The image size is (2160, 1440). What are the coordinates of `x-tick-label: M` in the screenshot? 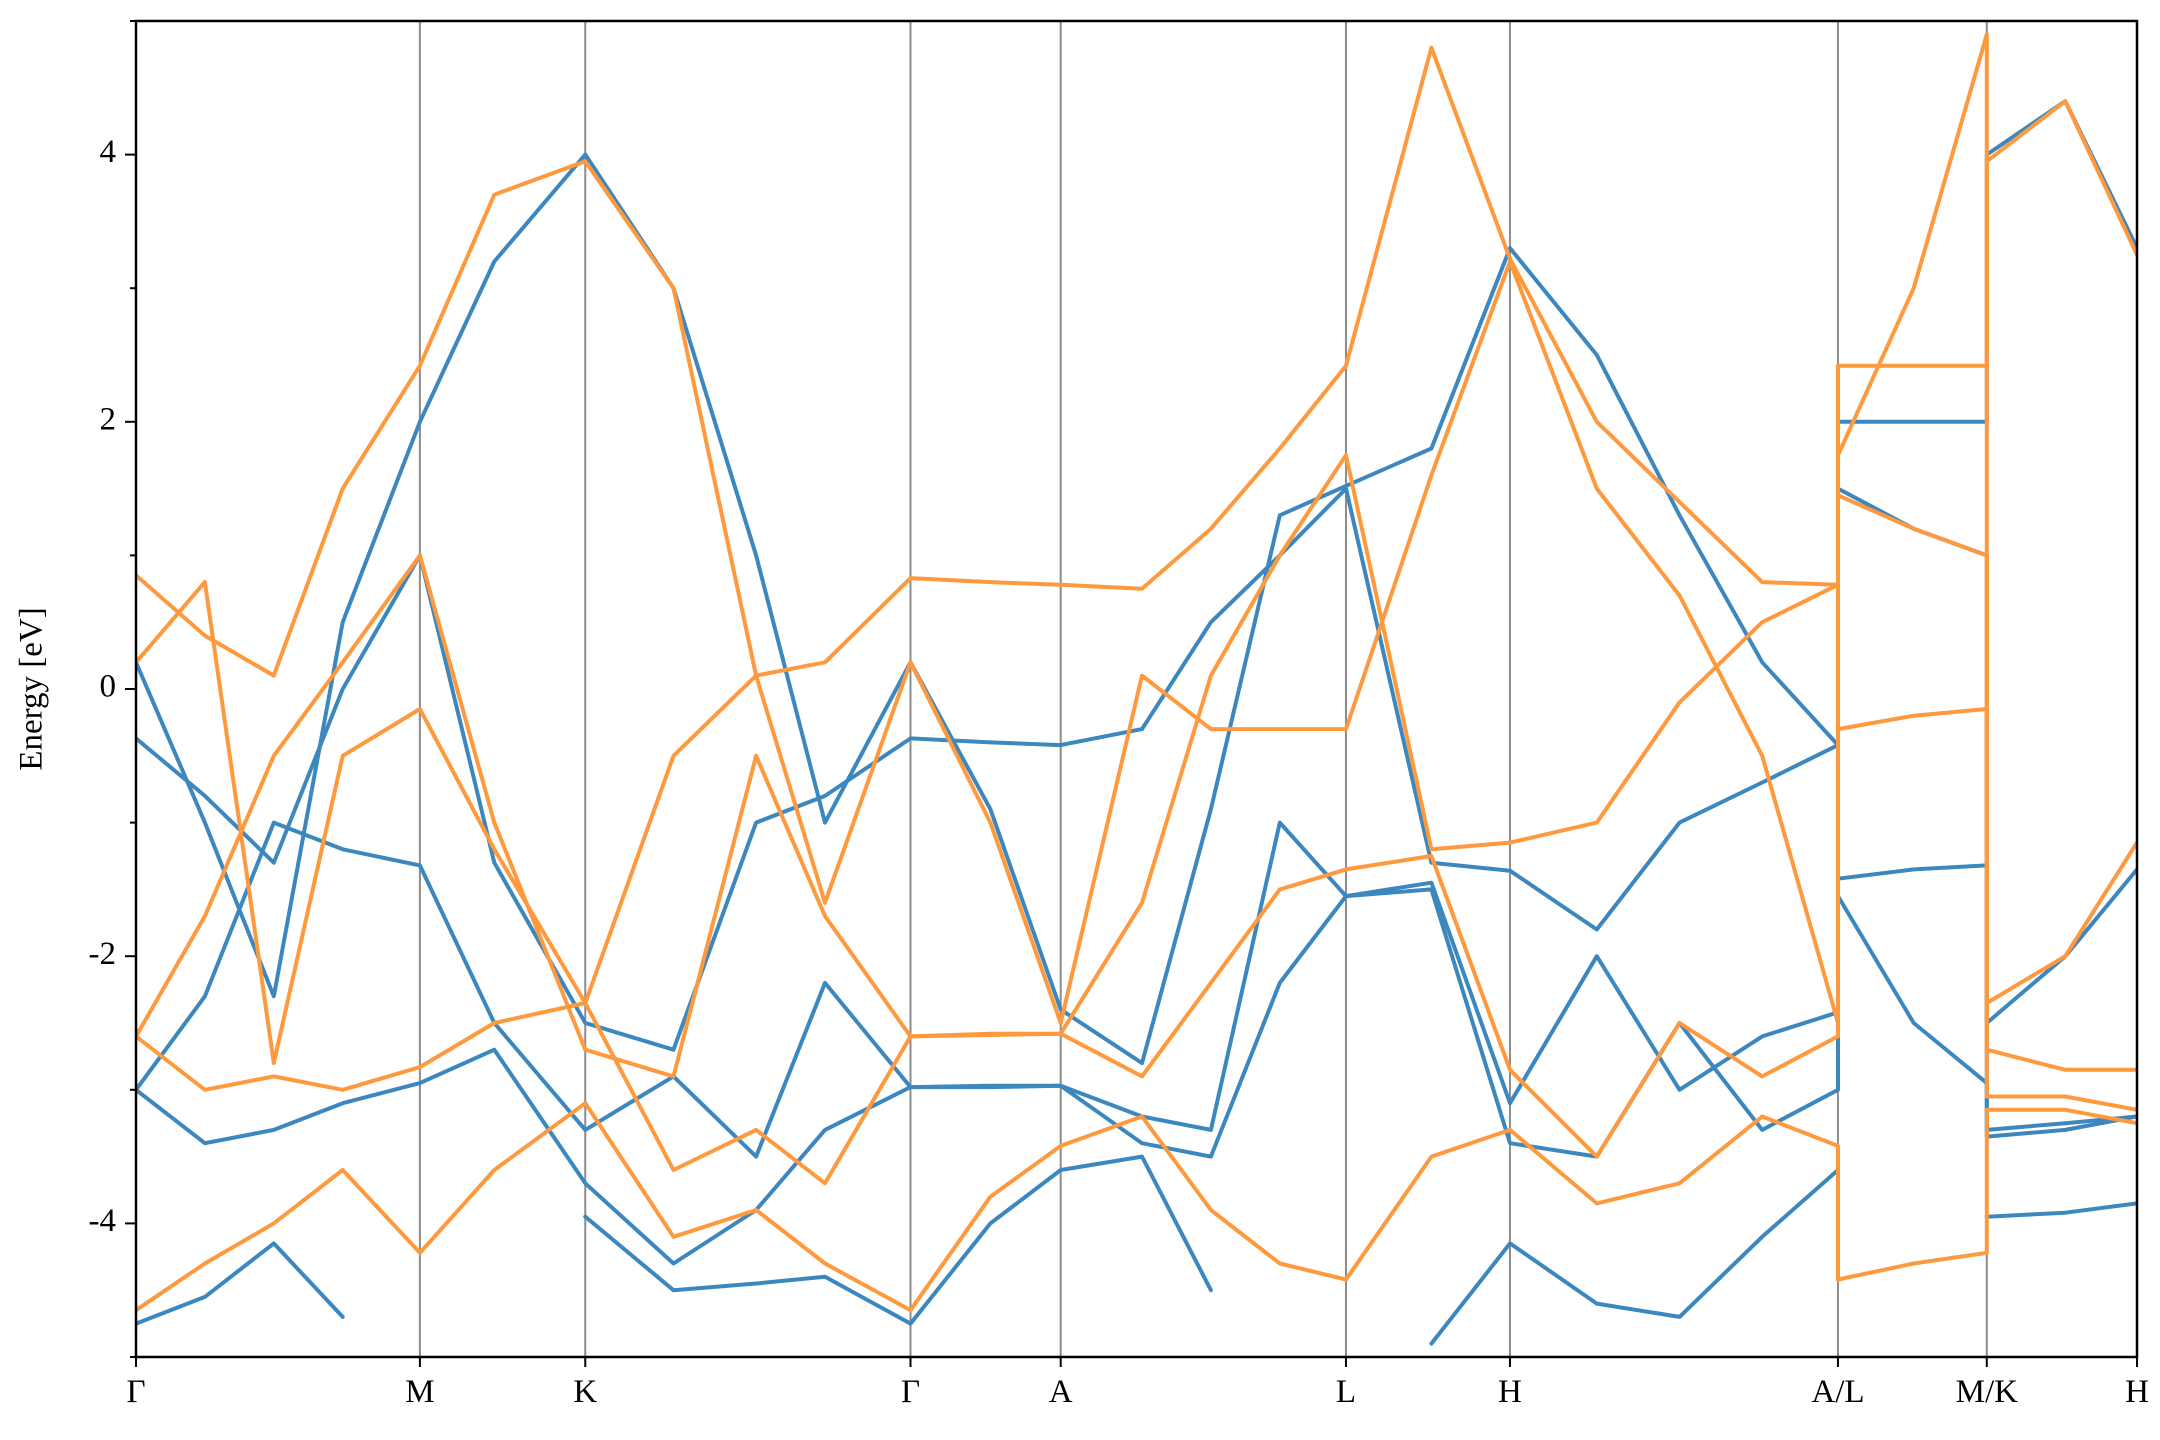 It's located at (419, 1392).